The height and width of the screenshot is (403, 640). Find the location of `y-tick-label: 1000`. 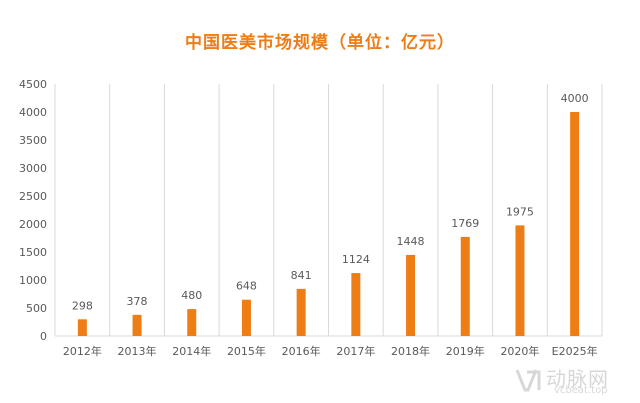

y-tick-label: 1000 is located at coordinates (33, 280).